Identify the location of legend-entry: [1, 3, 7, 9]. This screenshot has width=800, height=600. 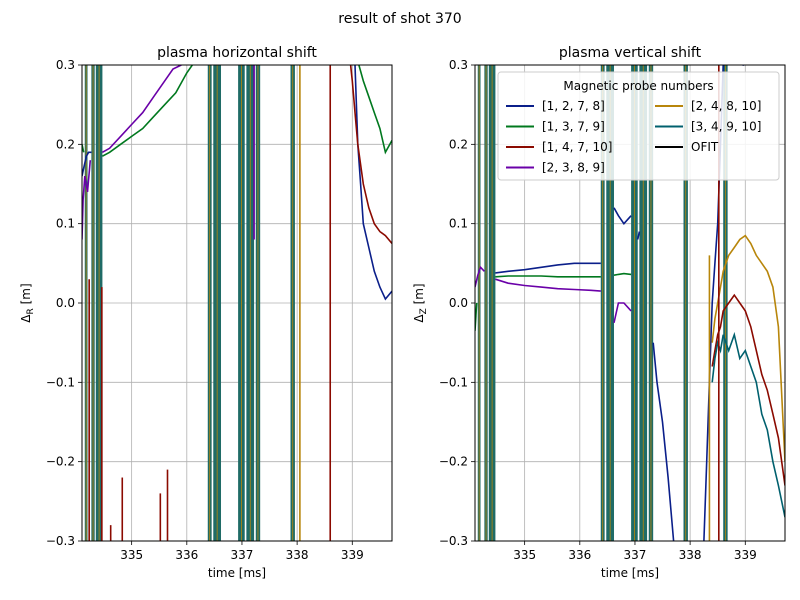
(573, 127).